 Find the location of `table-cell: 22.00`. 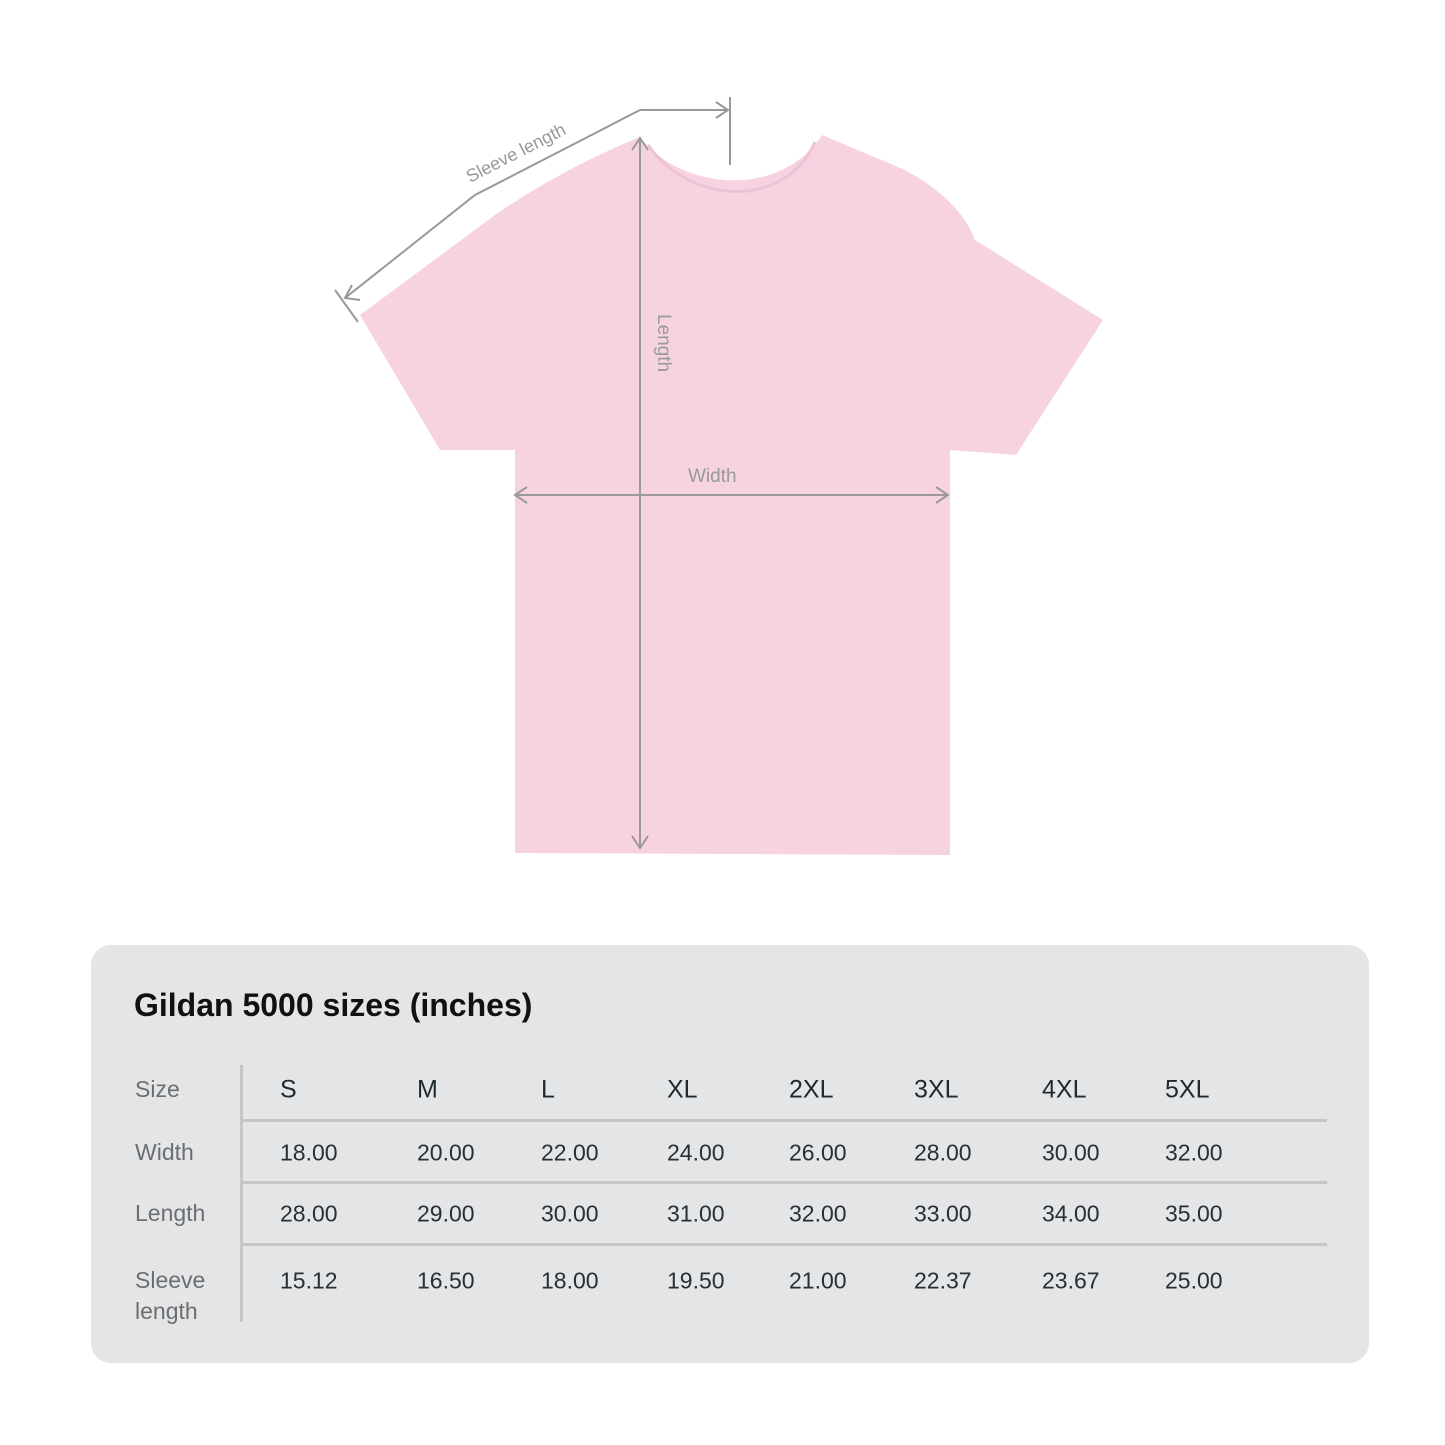

table-cell: 22.00 is located at coordinates (570, 1152).